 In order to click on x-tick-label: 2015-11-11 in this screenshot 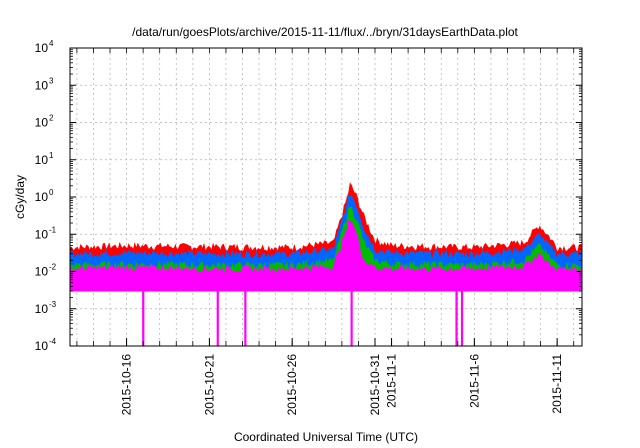, I will do `click(557, 384)`.